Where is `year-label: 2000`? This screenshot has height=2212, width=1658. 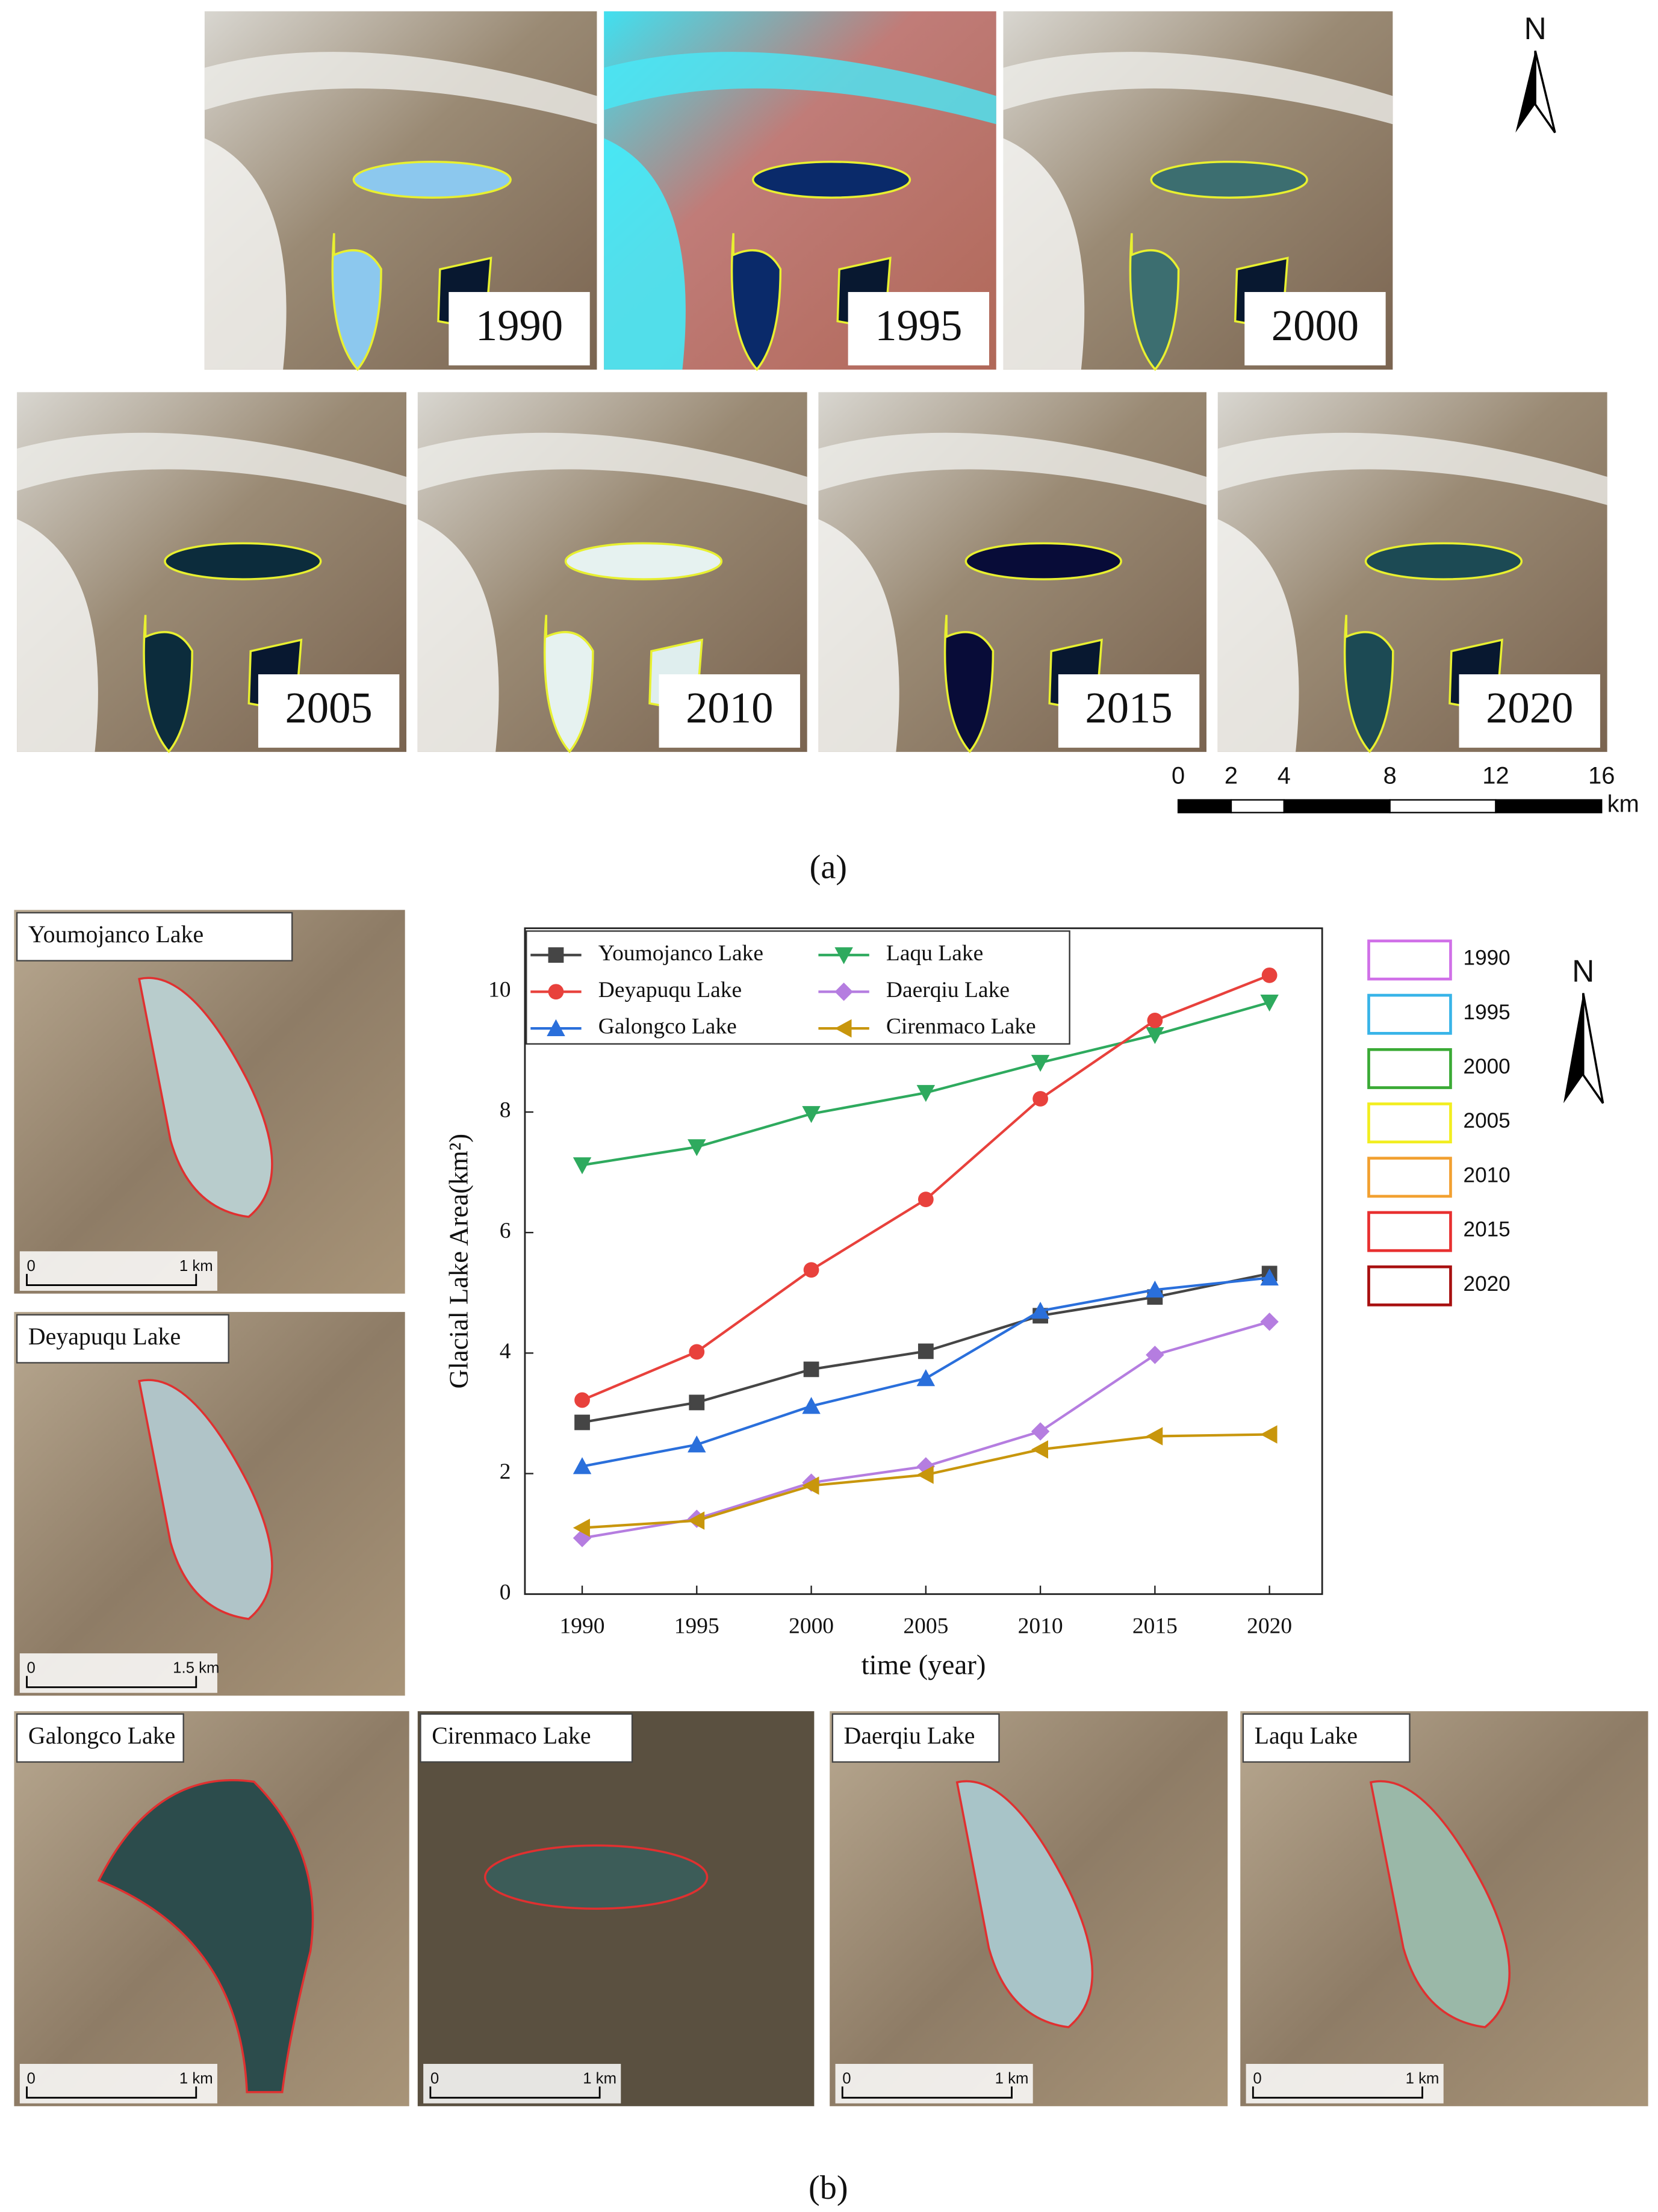
year-label: 2000 is located at coordinates (1315, 325).